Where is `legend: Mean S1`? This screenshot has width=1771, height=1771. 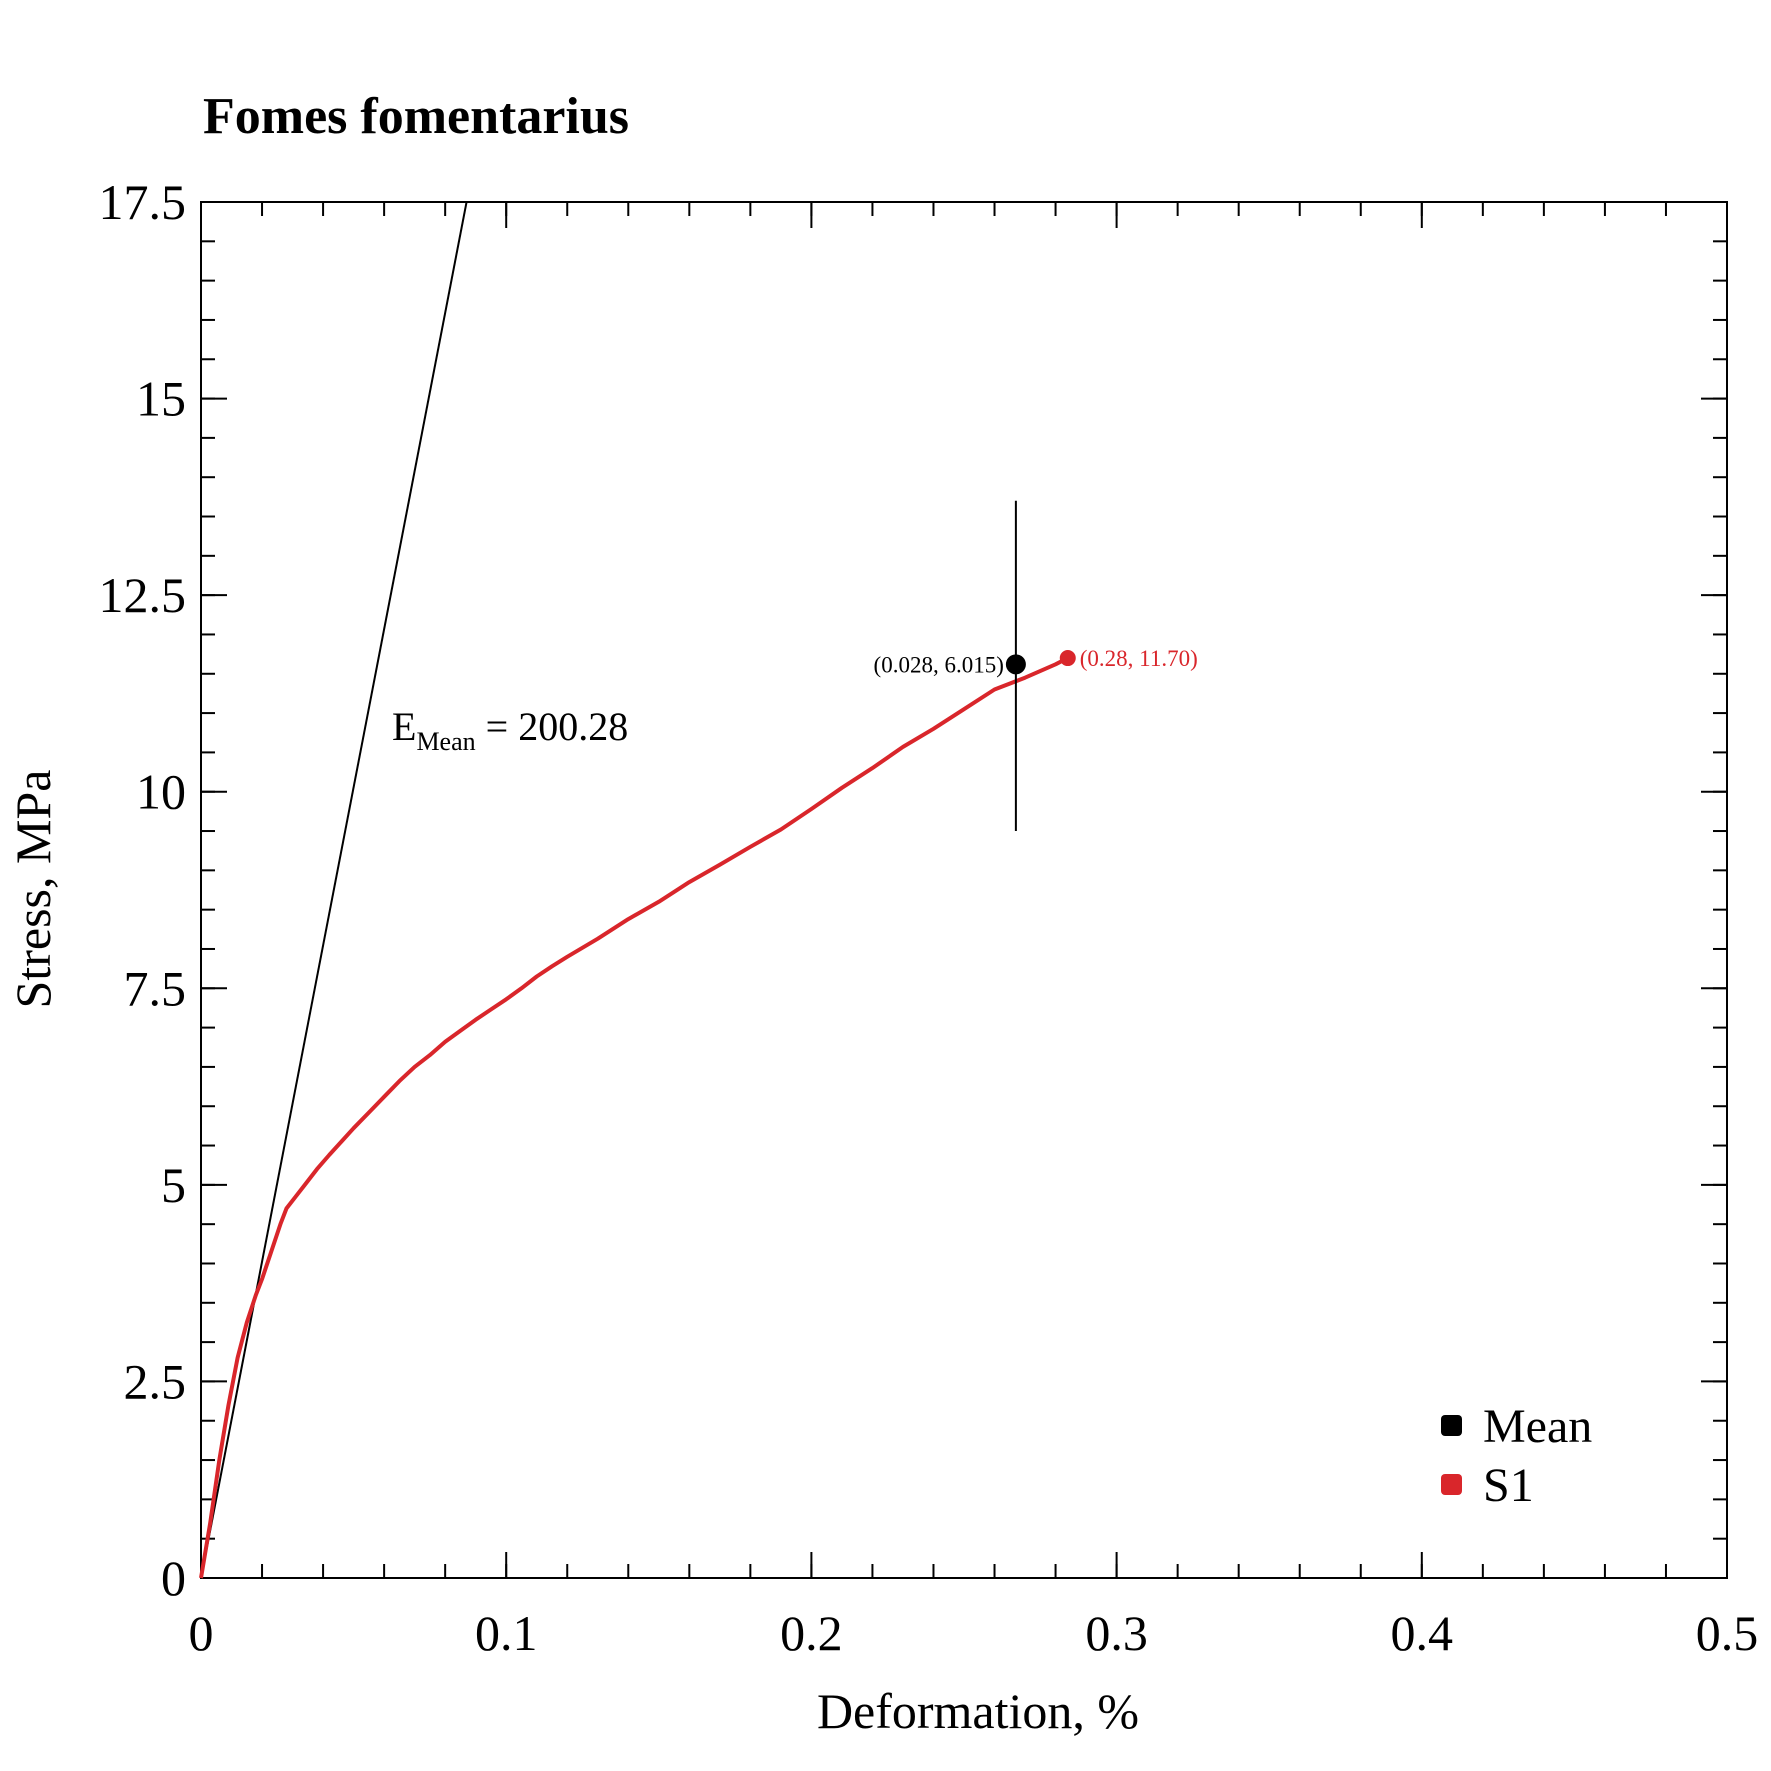
legend: Mean S1 is located at coordinates (1516, 1456).